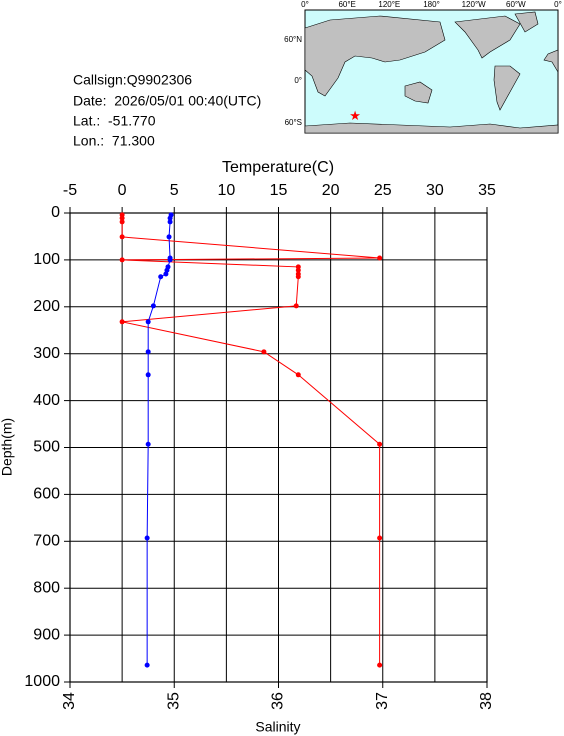 This screenshot has width=564, height=736. Describe the element at coordinates (551, 61) in the screenshot. I see `west-africa` at that location.